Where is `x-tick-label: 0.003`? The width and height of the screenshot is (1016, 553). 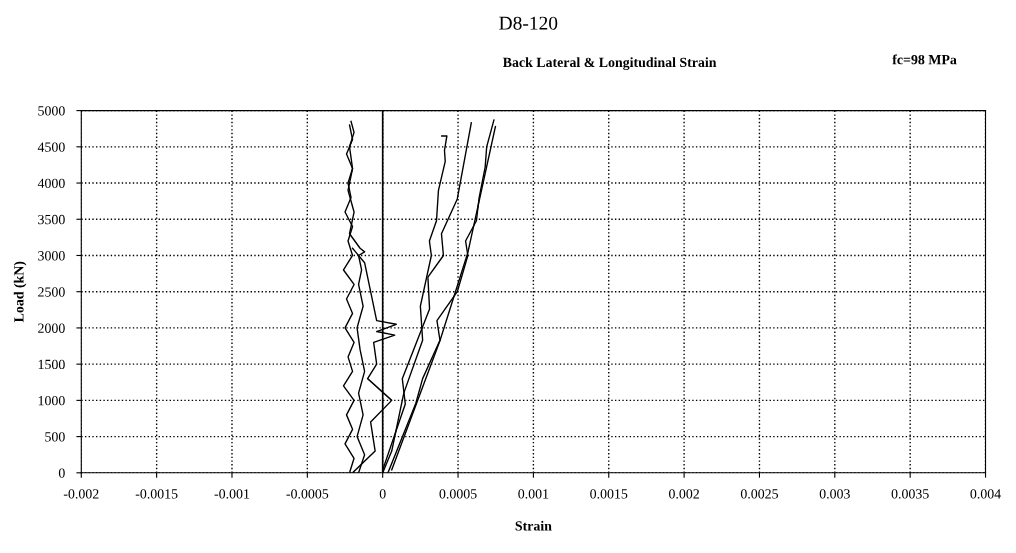
x-tick-label: 0.003 is located at coordinates (834, 494).